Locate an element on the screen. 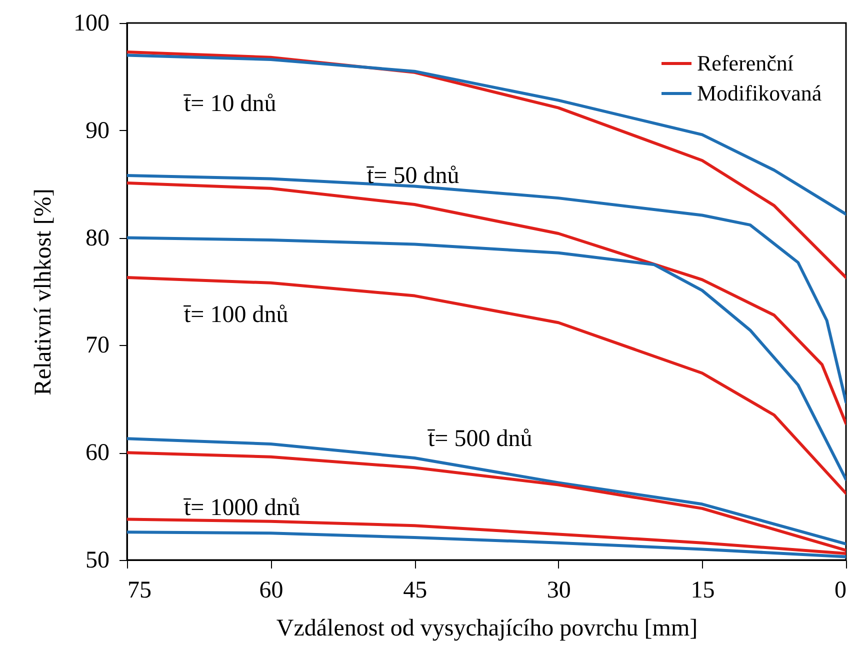  x-tick-label: 60 is located at coordinates (271, 591).